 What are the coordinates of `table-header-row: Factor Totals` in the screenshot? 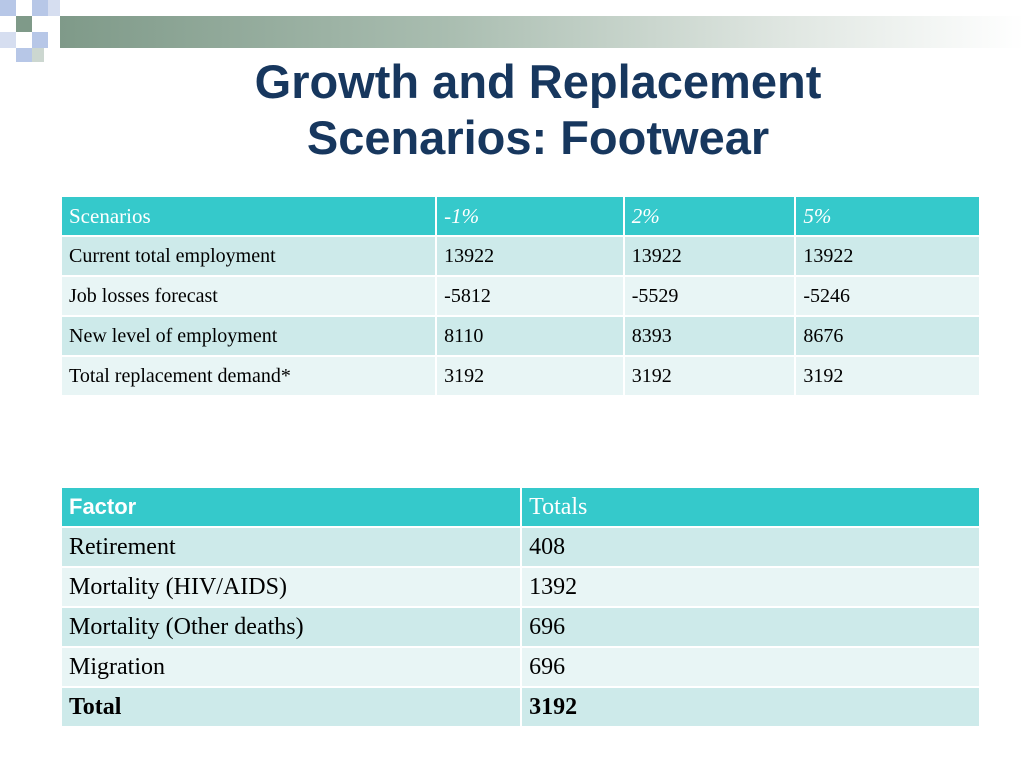 It's located at (520, 507).